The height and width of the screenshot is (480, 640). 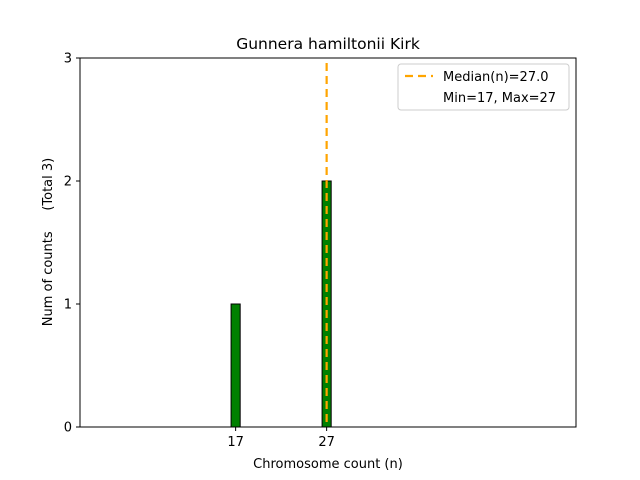 What do you see at coordinates (235, 442) in the screenshot?
I see `x-tick-label: 17` at bounding box center [235, 442].